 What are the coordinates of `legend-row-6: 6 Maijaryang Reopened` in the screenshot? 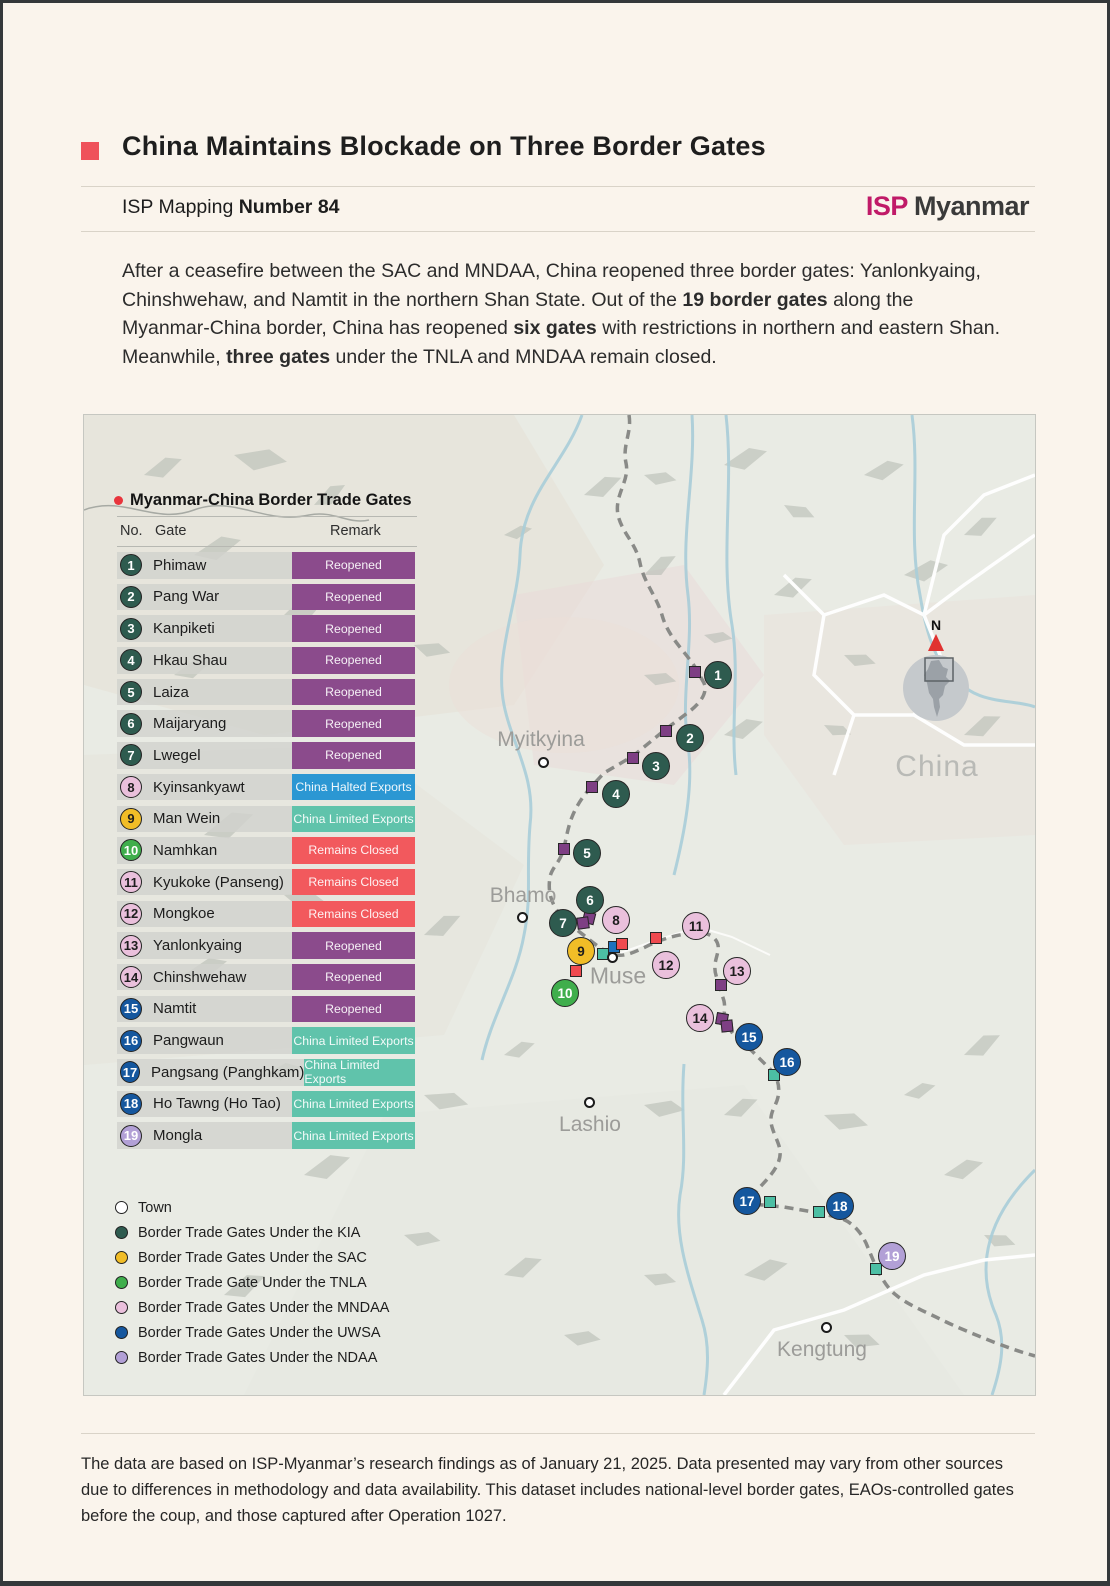 It's located at (266, 723).